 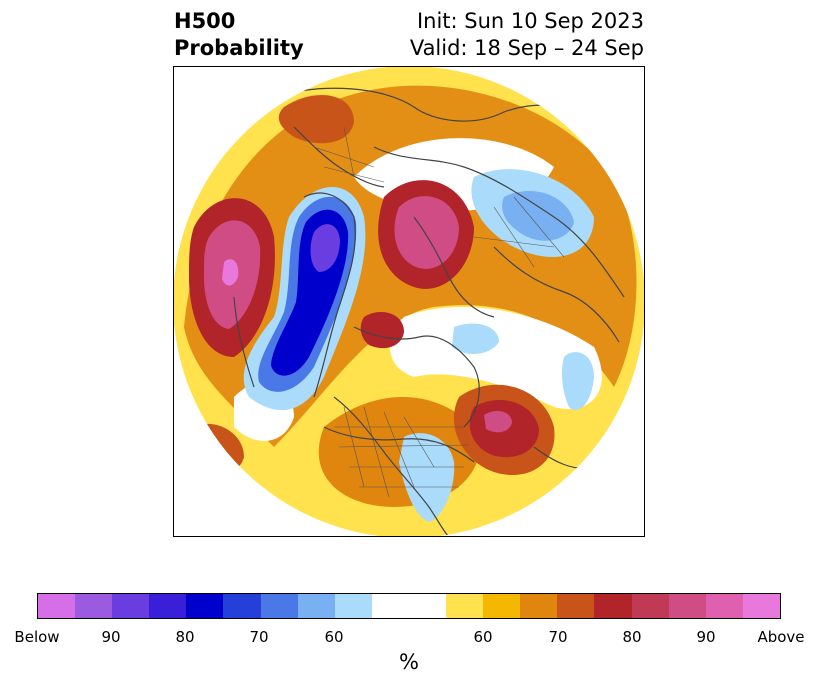 I want to click on colorbar-unit-label: %, so click(x=409, y=662).